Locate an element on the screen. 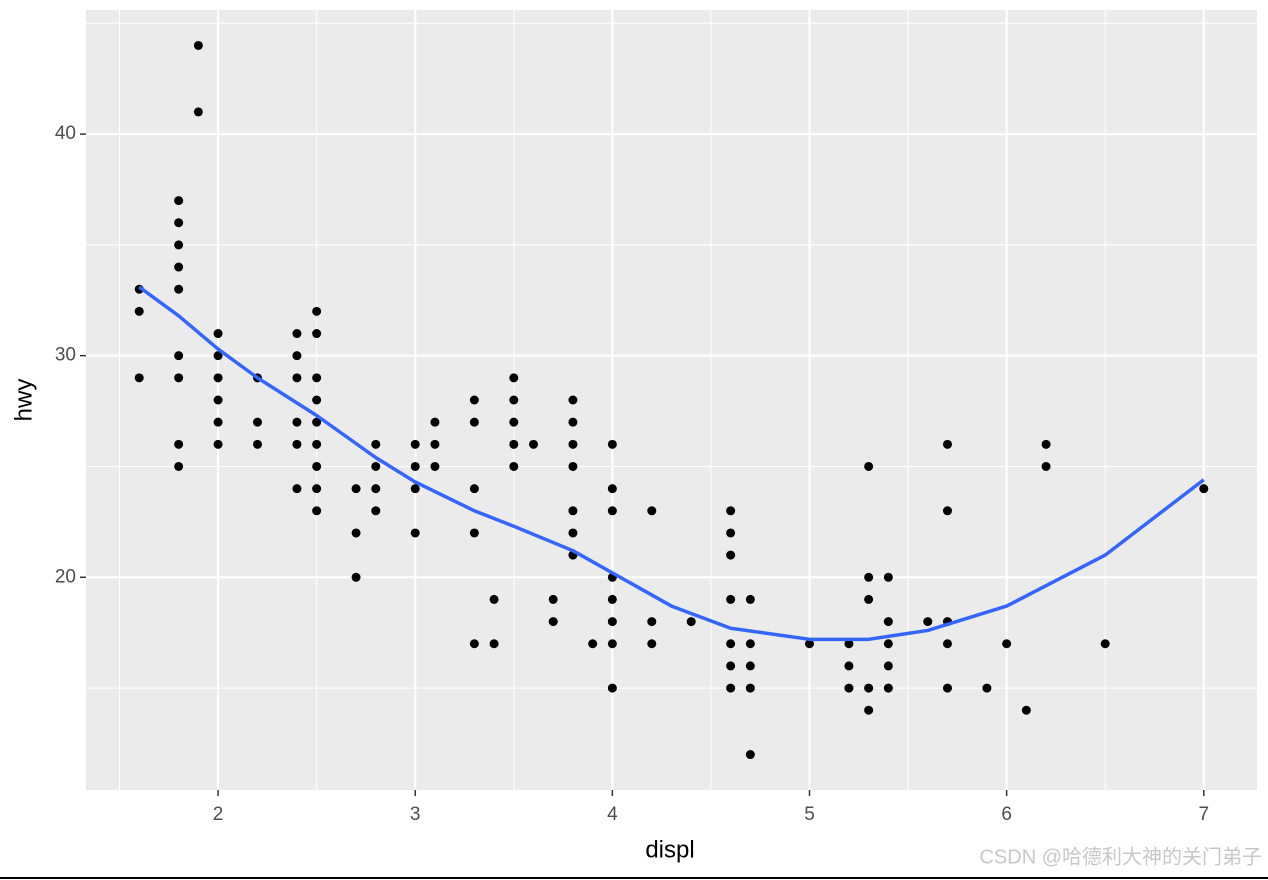 This screenshot has width=1268, height=880. x-tick-label: 6 is located at coordinates (1006, 814).